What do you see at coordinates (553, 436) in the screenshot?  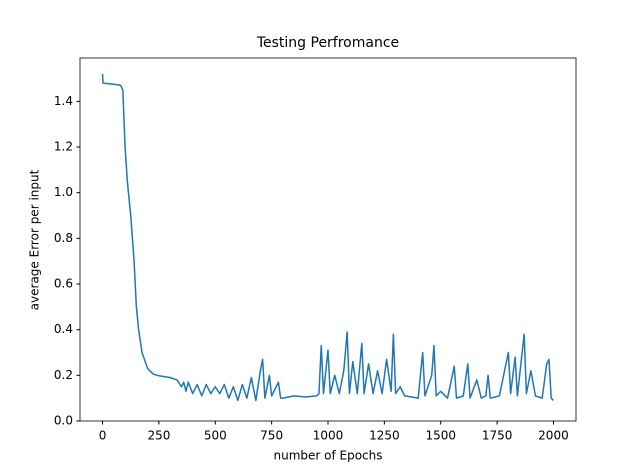 I see `x-tick-label: 2000` at bounding box center [553, 436].